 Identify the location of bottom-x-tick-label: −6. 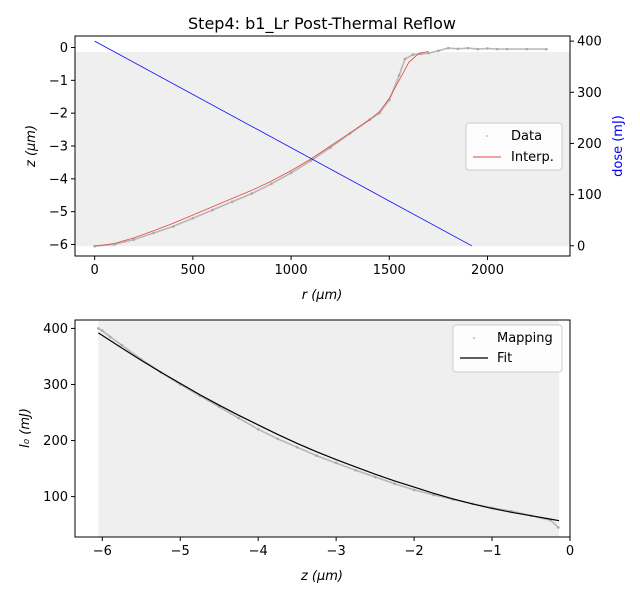
(102, 551).